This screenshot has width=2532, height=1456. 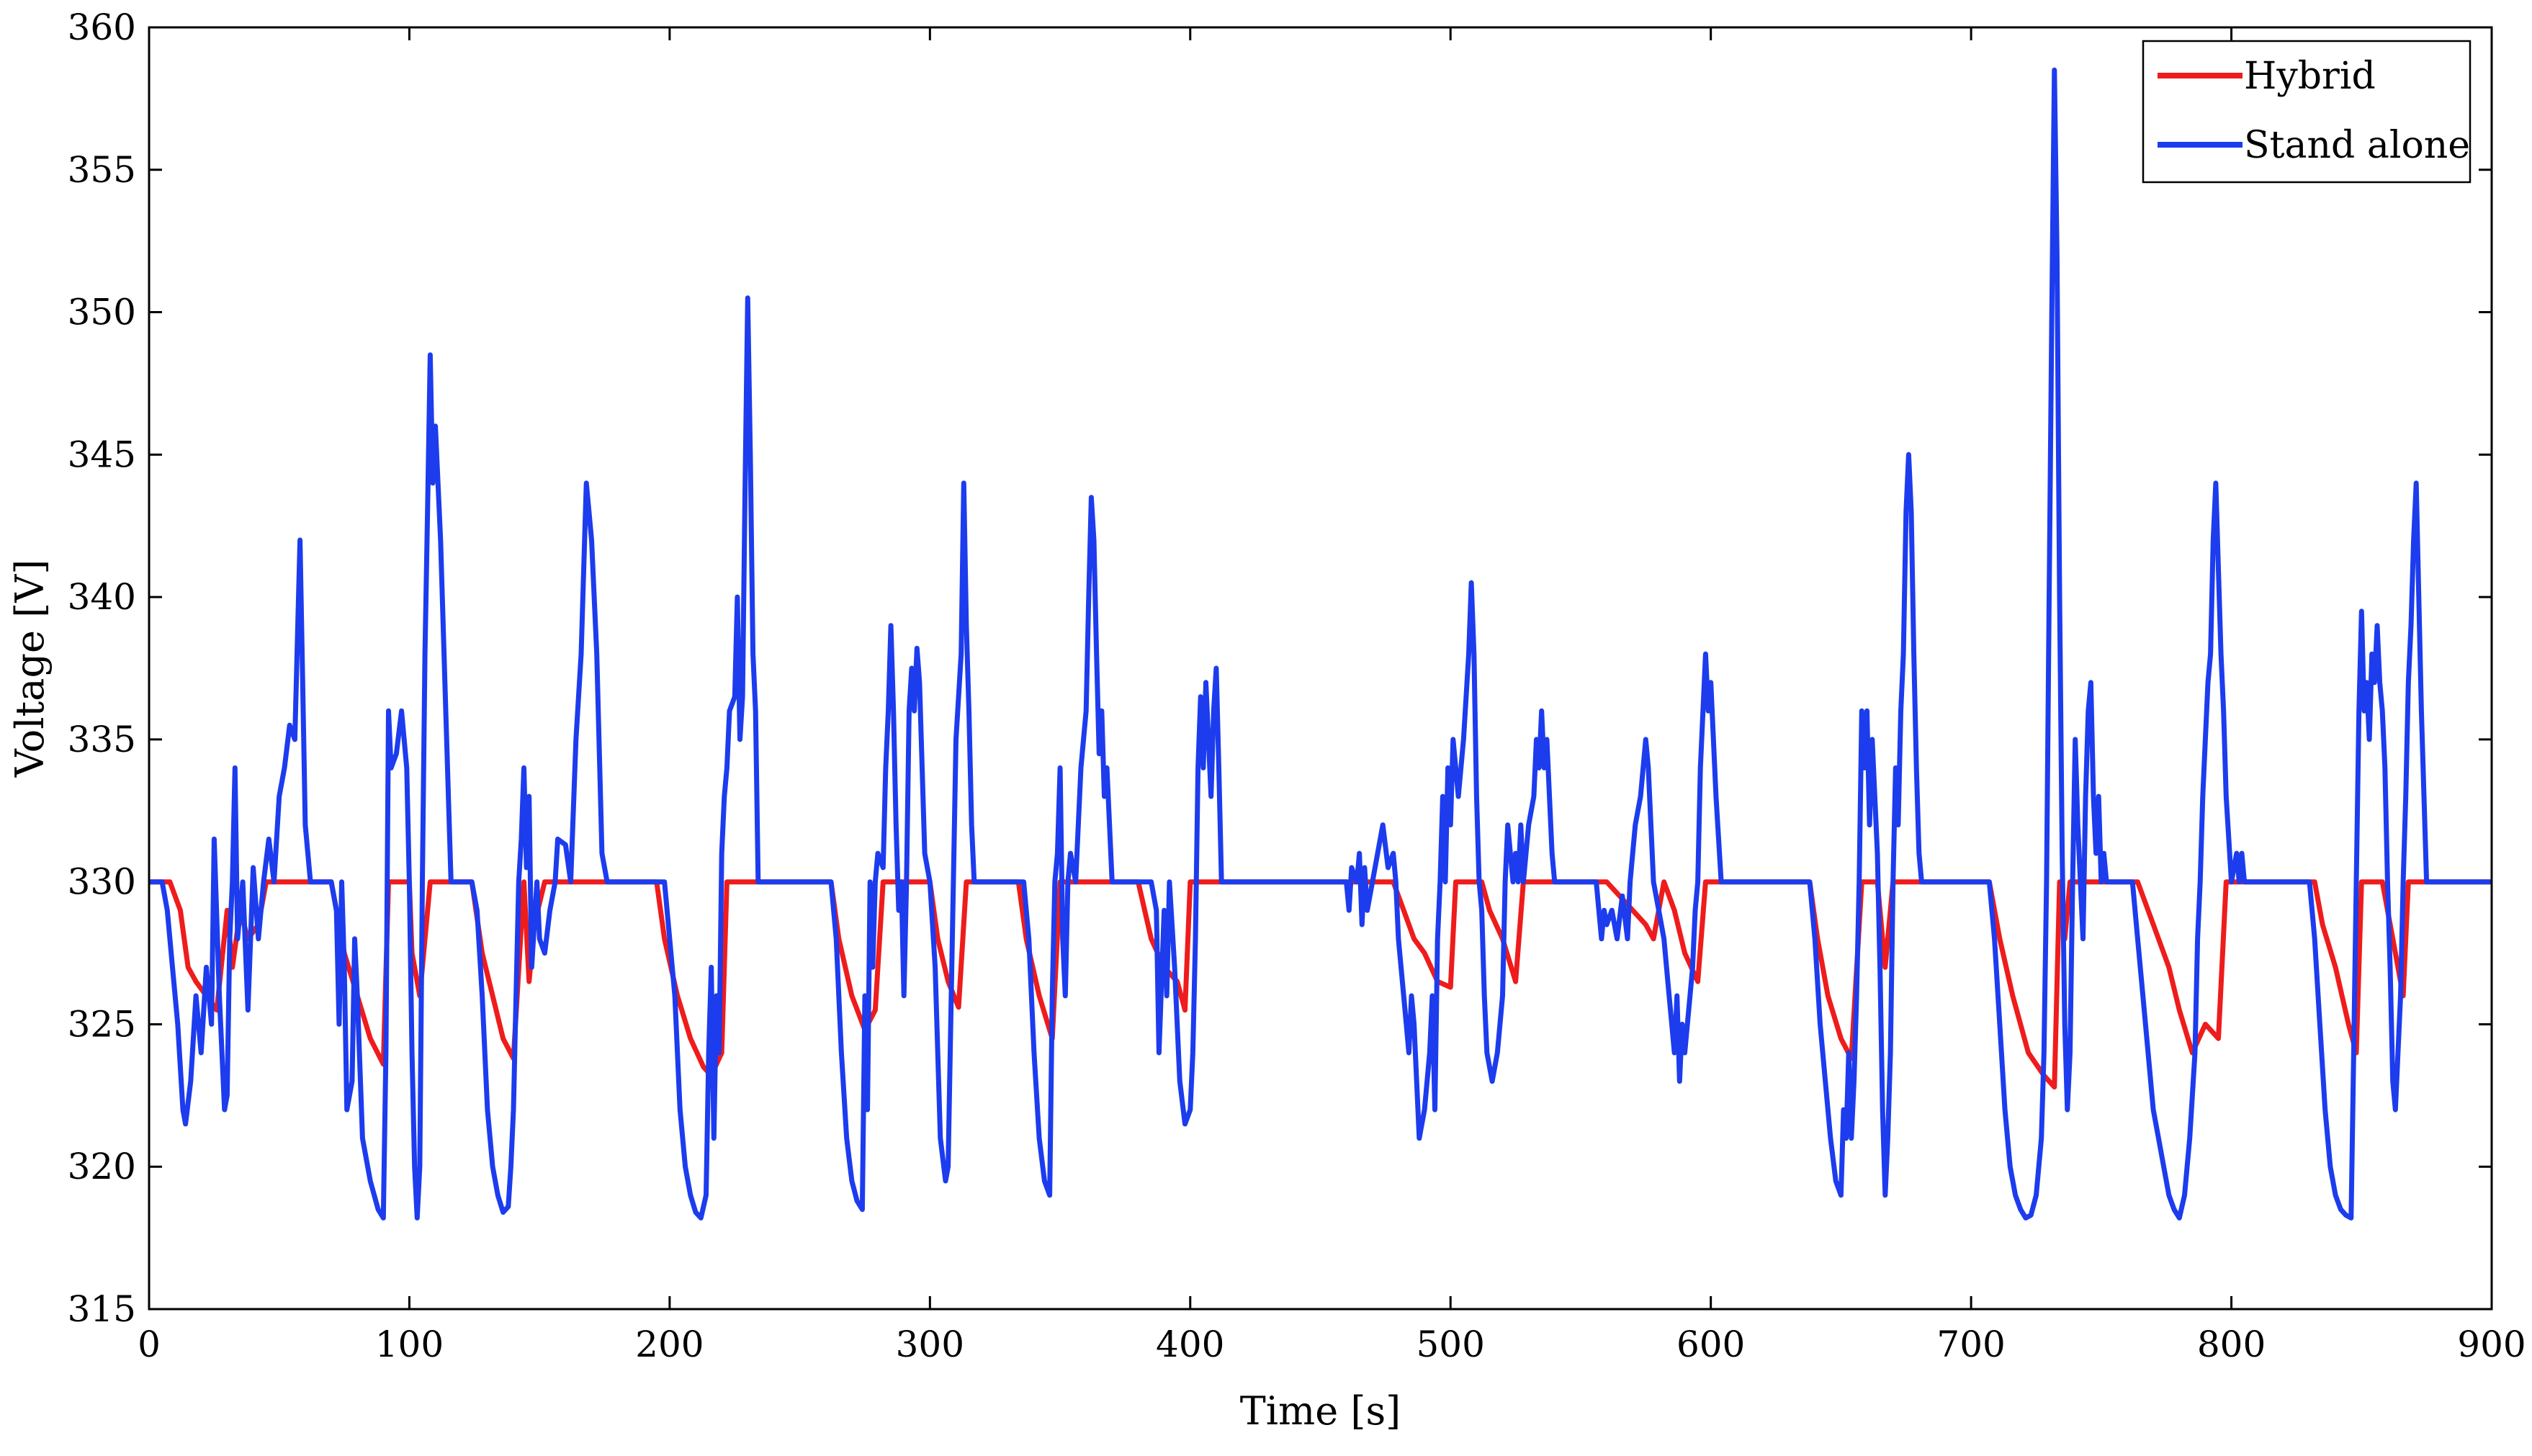 I want to click on y-tick-label: 330, so click(x=102, y=882).